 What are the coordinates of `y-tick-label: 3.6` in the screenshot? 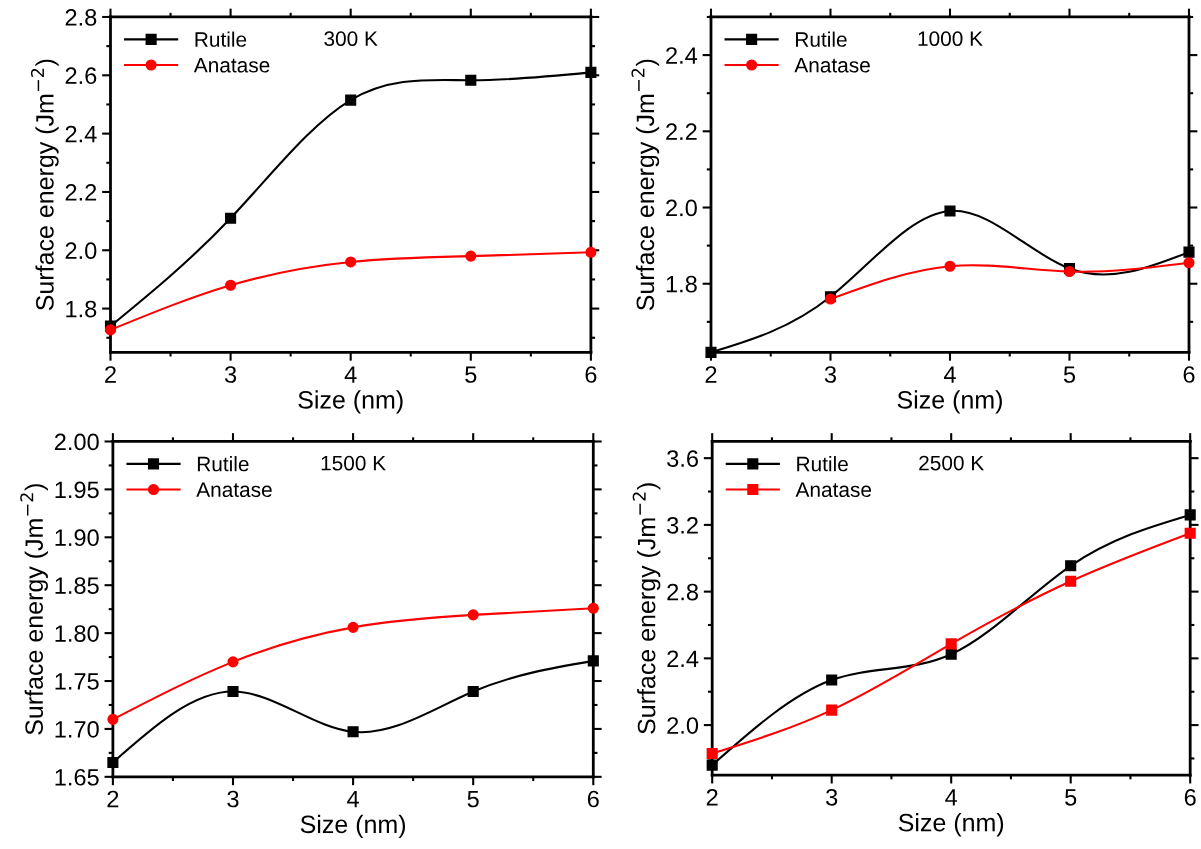 It's located at (682, 458).